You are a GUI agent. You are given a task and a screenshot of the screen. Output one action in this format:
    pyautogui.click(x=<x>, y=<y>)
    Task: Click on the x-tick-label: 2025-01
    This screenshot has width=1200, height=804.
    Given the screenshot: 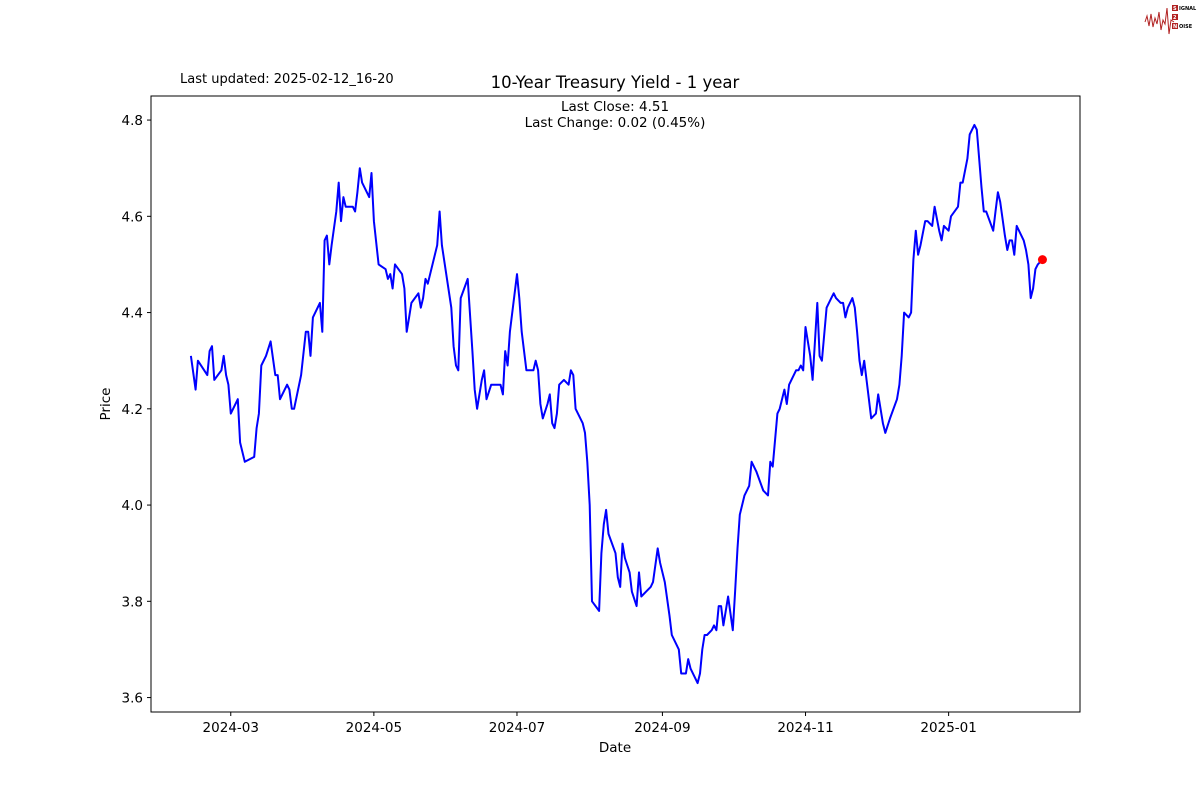 What is the action you would take?
    pyautogui.click(x=948, y=728)
    